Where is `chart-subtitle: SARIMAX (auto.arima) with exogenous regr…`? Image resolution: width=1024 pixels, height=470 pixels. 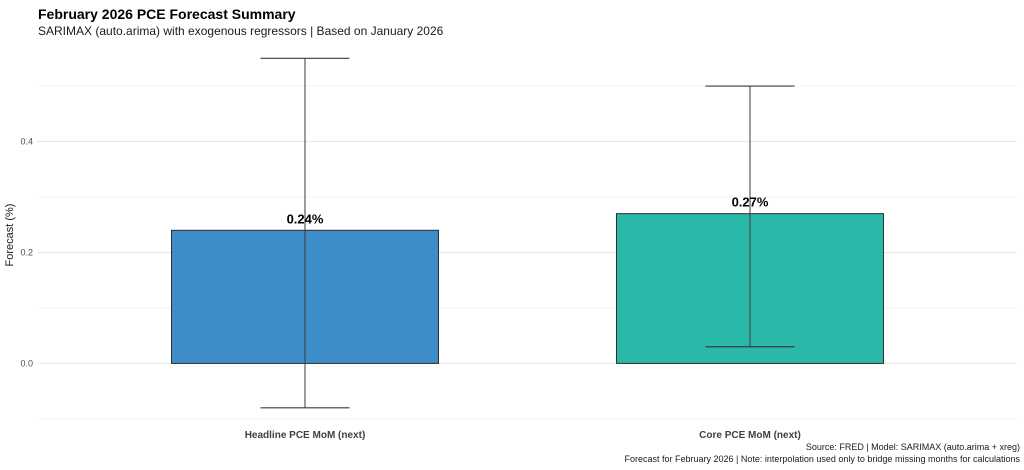 chart-subtitle: SARIMAX (auto.arima) with exogenous regr… is located at coordinates (241, 31).